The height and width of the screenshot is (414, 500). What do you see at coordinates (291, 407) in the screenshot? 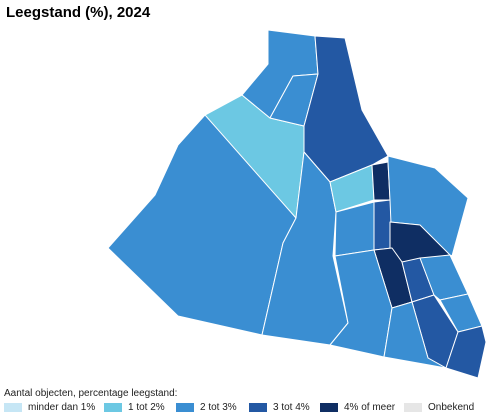
I see `legend-label: 3 tot 4%` at bounding box center [291, 407].